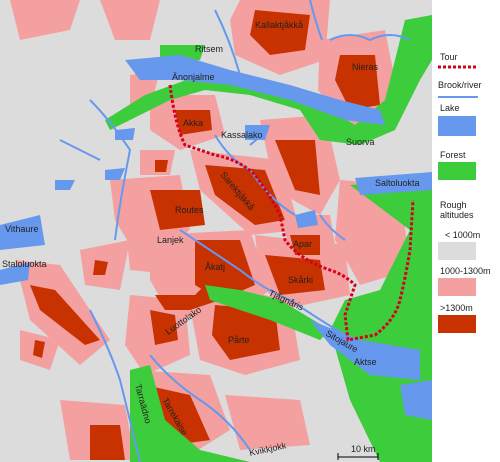  What do you see at coordinates (456, 308) in the screenshot?
I see `legend-label: >1300m` at bounding box center [456, 308].